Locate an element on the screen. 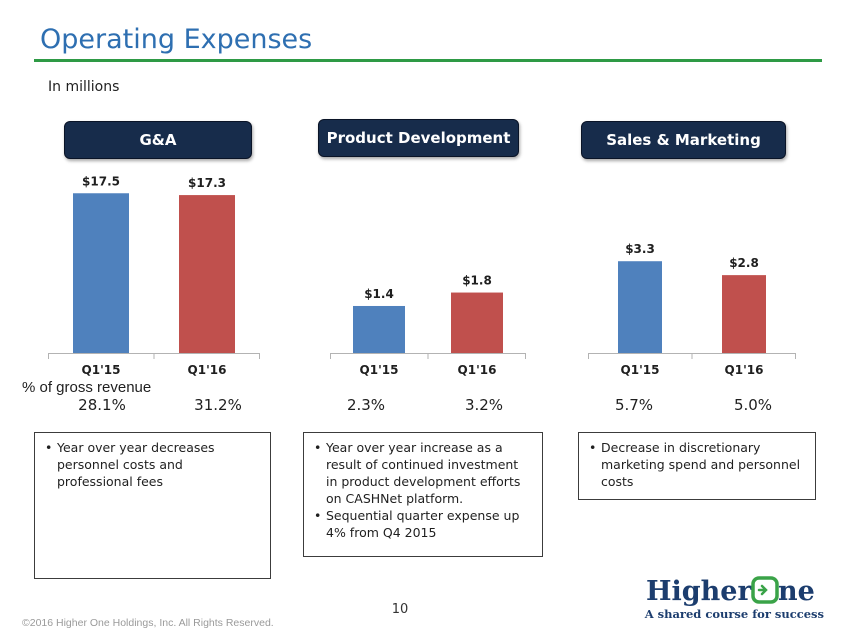 The width and height of the screenshot is (850, 638). page-number: 10 is located at coordinates (400, 609).